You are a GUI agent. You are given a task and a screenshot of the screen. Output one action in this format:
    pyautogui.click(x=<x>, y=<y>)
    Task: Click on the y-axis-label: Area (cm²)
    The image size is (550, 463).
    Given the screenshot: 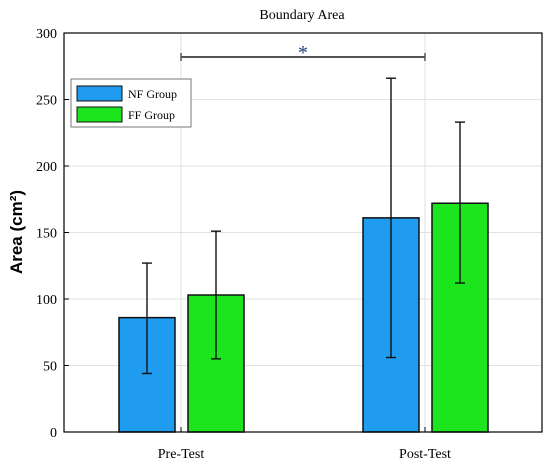 What is the action you would take?
    pyautogui.click(x=16, y=232)
    